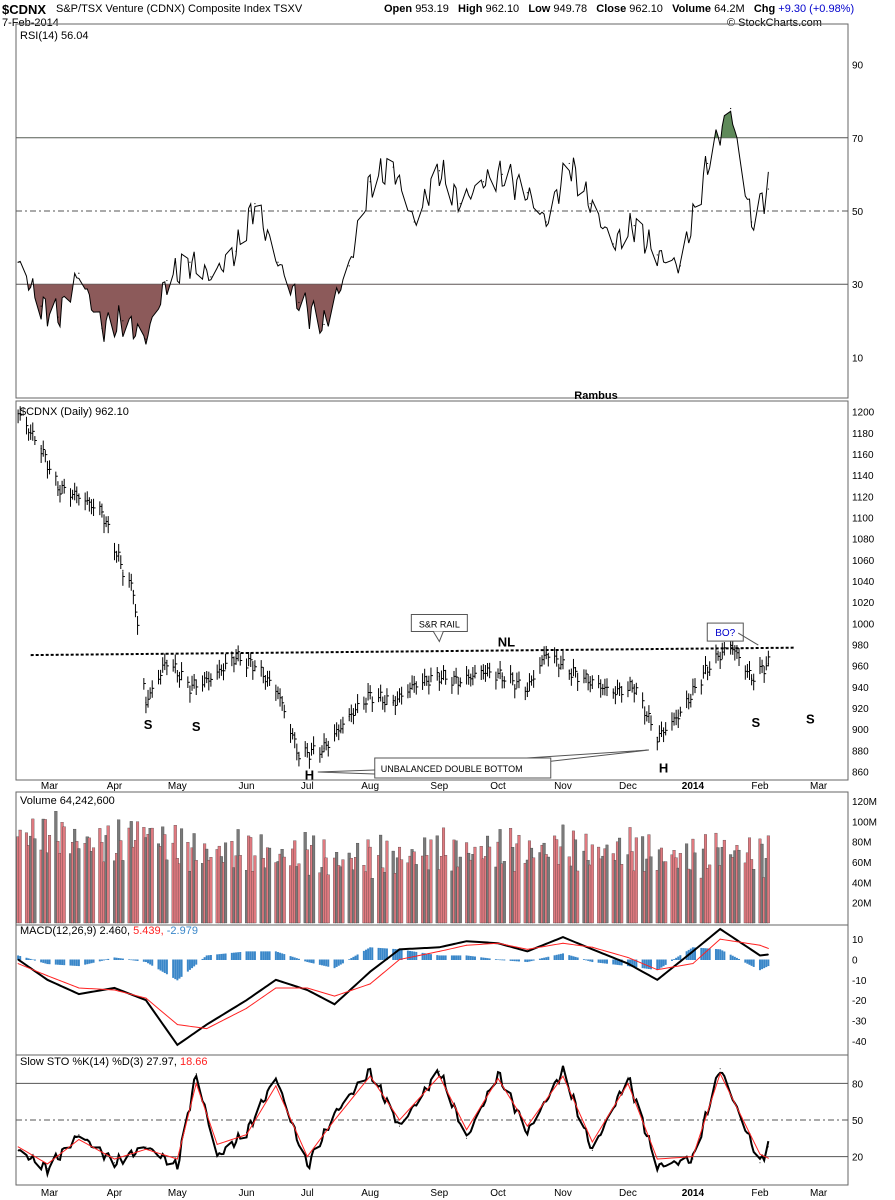  Describe the element at coordinates (858, 66) in the screenshot. I see `rsi-y-tick-label: 90` at that location.